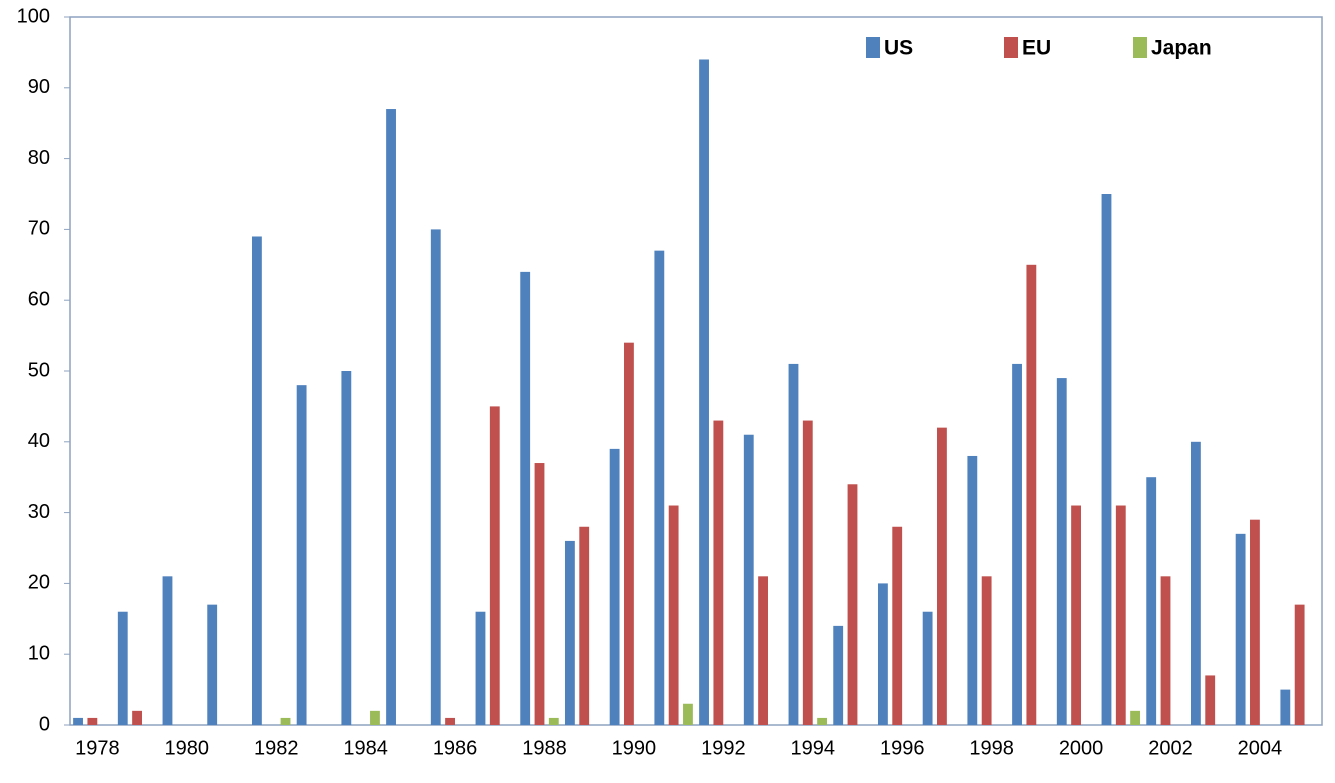 This screenshot has height=783, width=1335. What do you see at coordinates (813, 748) in the screenshot?
I see `x-tick-label: 1994` at bounding box center [813, 748].